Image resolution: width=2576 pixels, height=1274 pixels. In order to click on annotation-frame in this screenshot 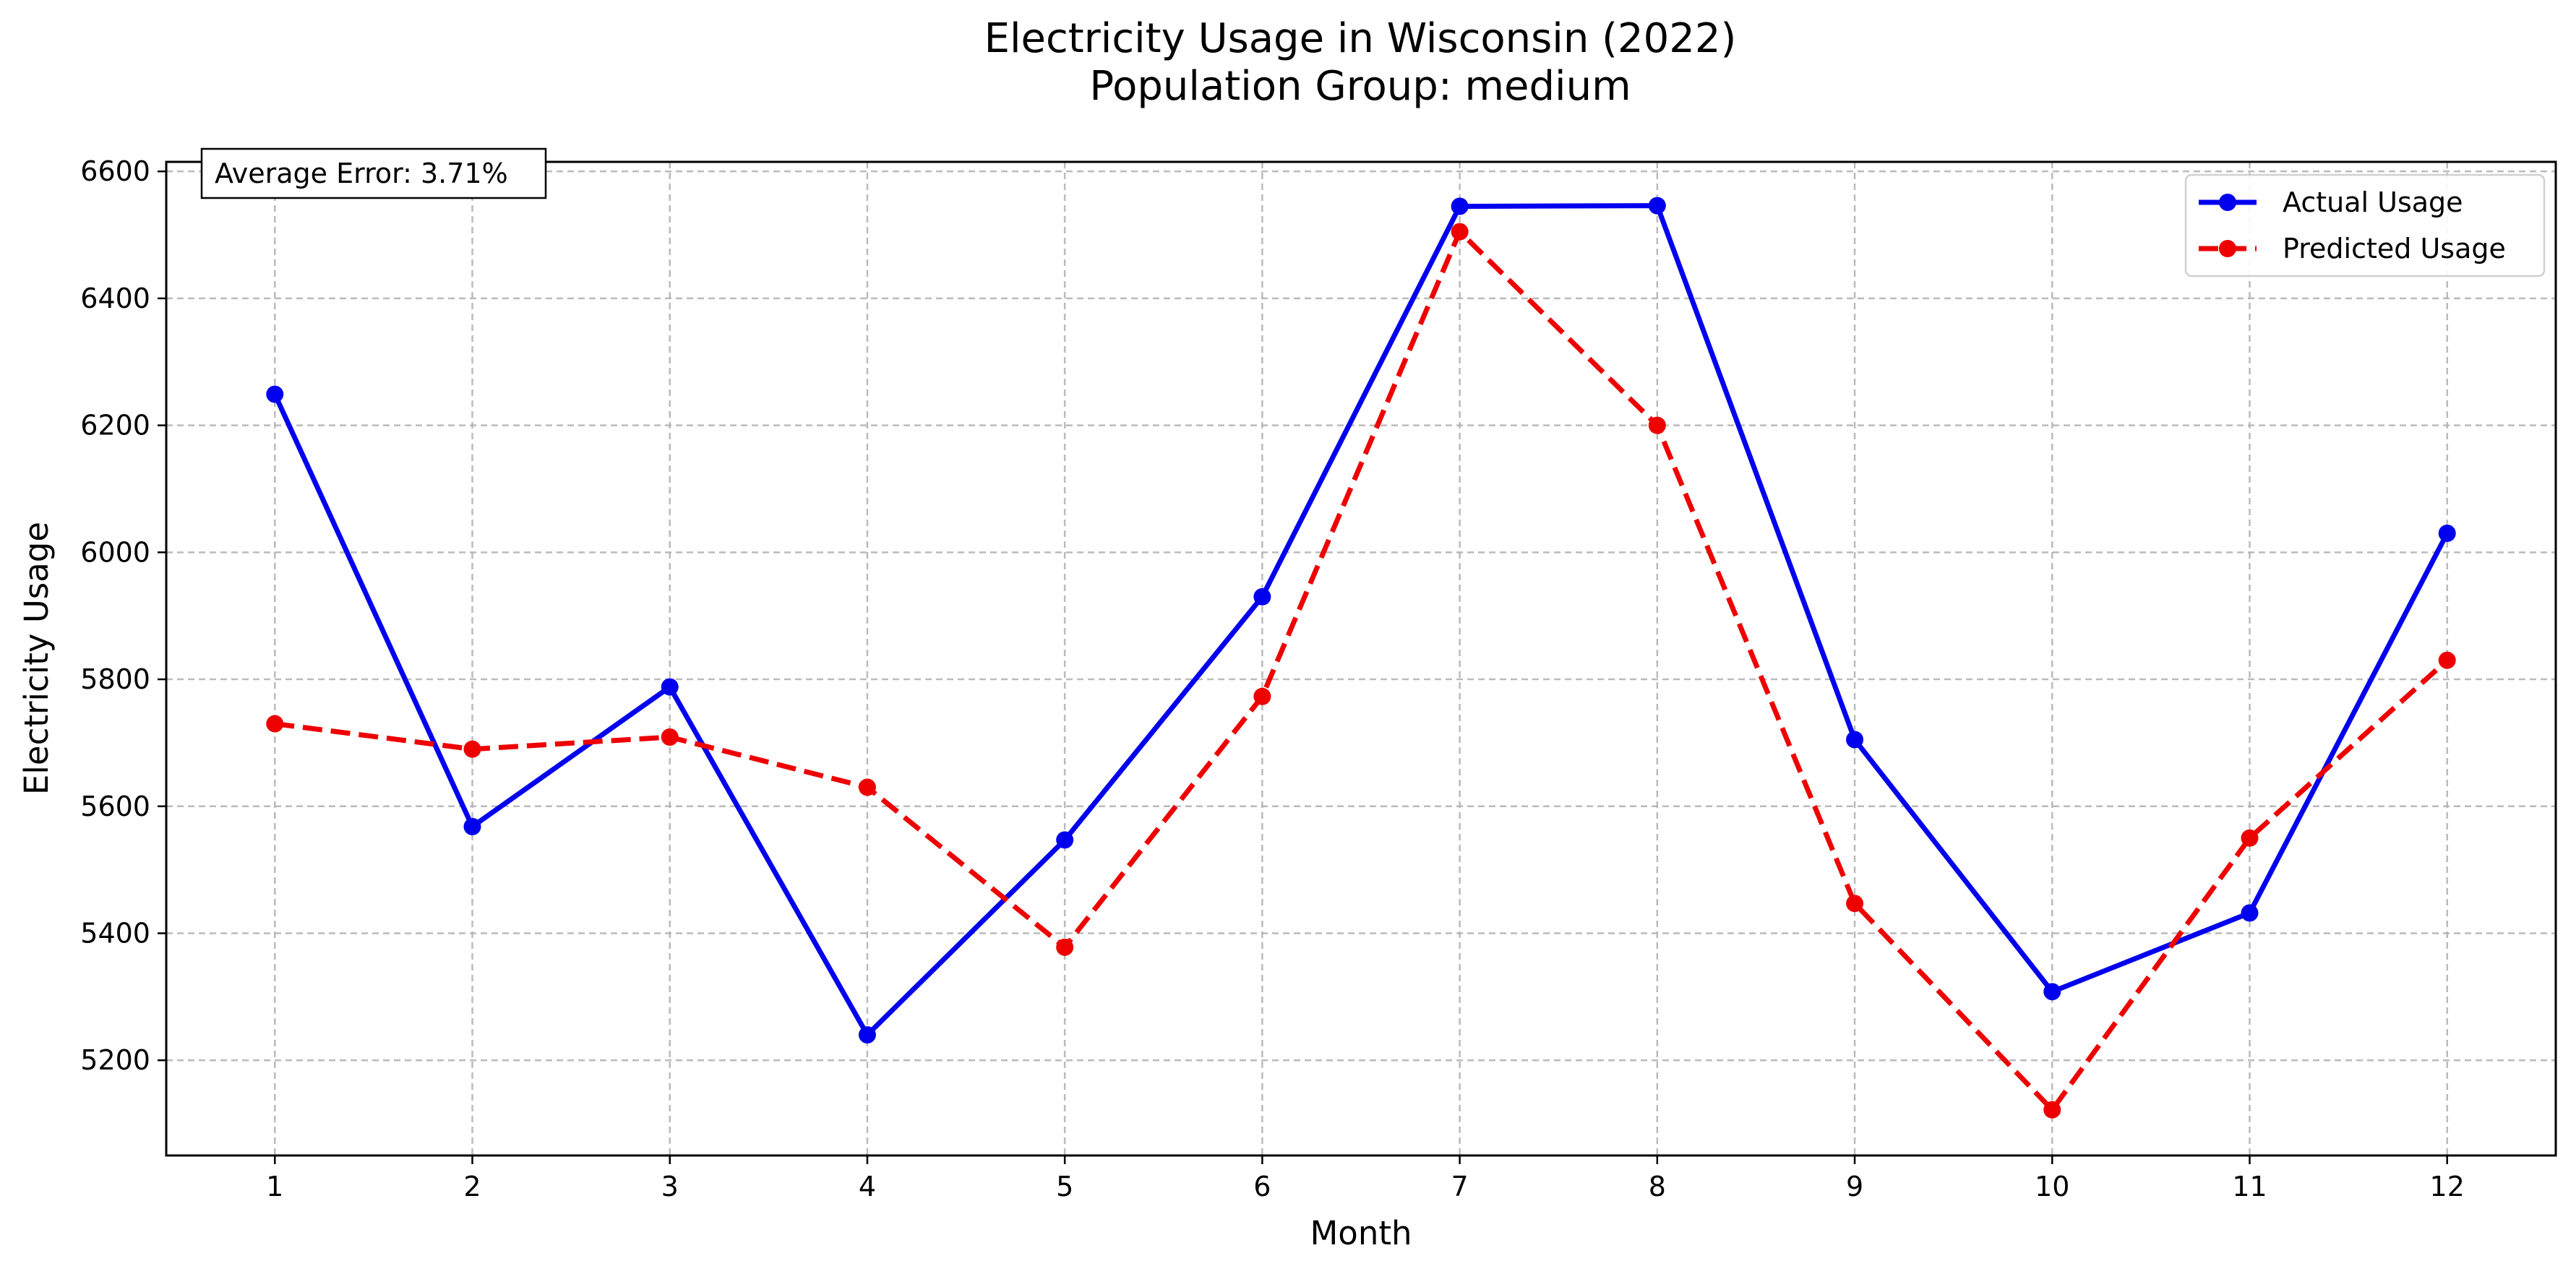, I will do `click(374, 173)`.